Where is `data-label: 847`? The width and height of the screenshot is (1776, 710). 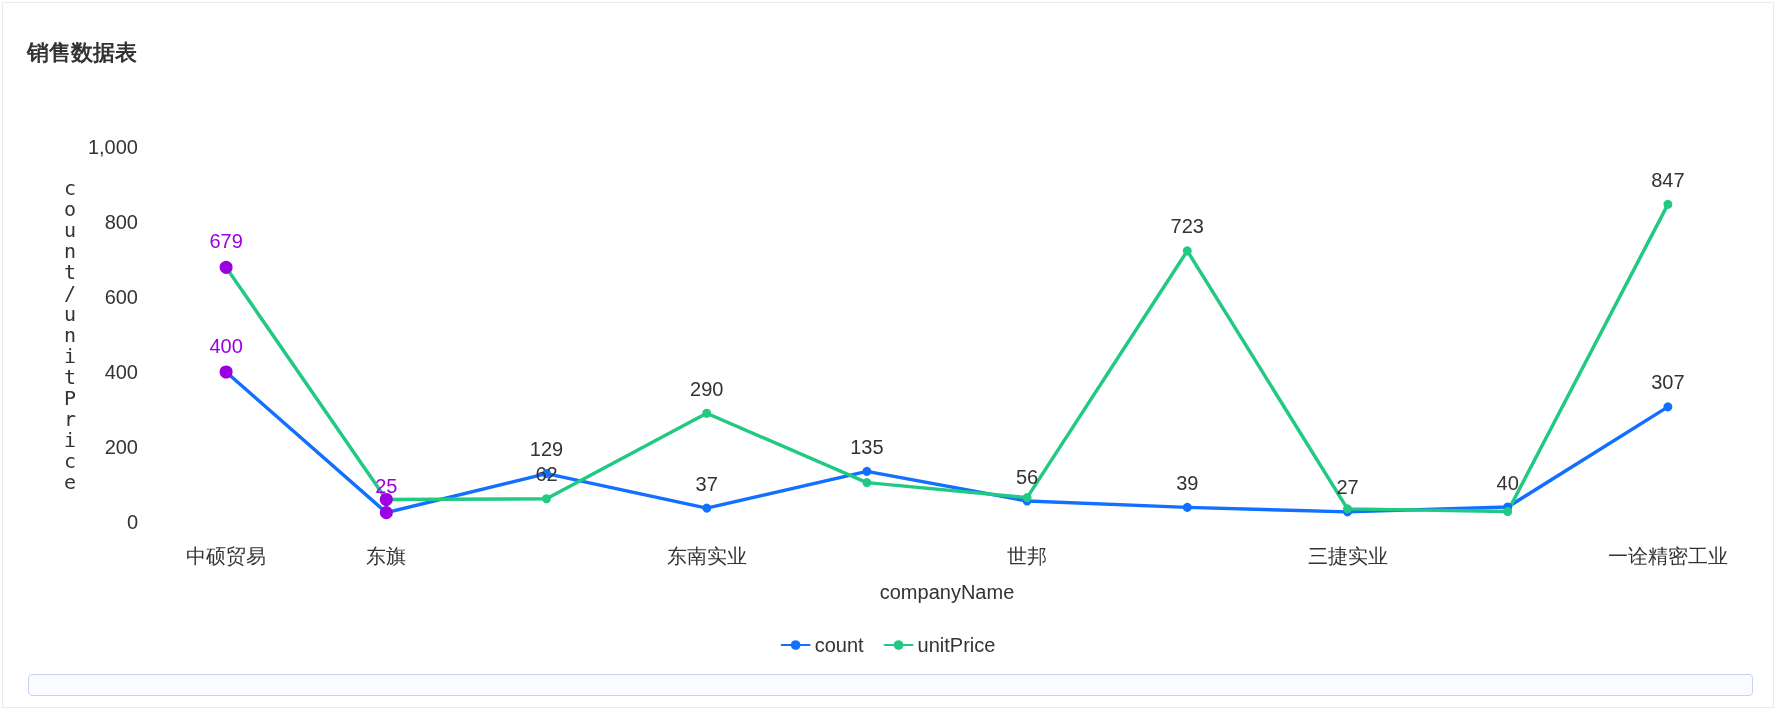 data-label: 847 is located at coordinates (1668, 179).